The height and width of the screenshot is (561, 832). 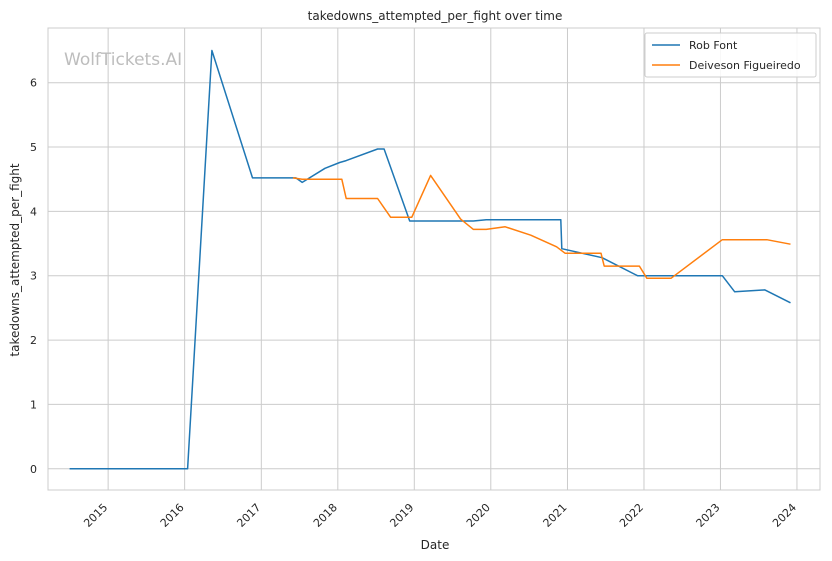 What do you see at coordinates (33, 340) in the screenshot?
I see `y-tick-label: 2` at bounding box center [33, 340].